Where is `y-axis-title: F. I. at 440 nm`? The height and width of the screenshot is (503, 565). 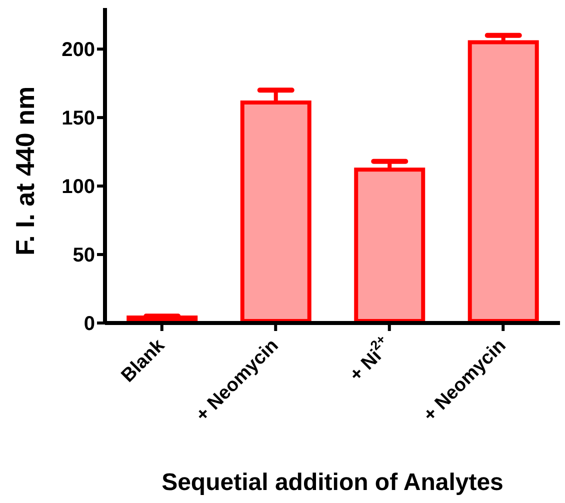 y-axis-title: F. I. at 440 nm is located at coordinates (25, 171).